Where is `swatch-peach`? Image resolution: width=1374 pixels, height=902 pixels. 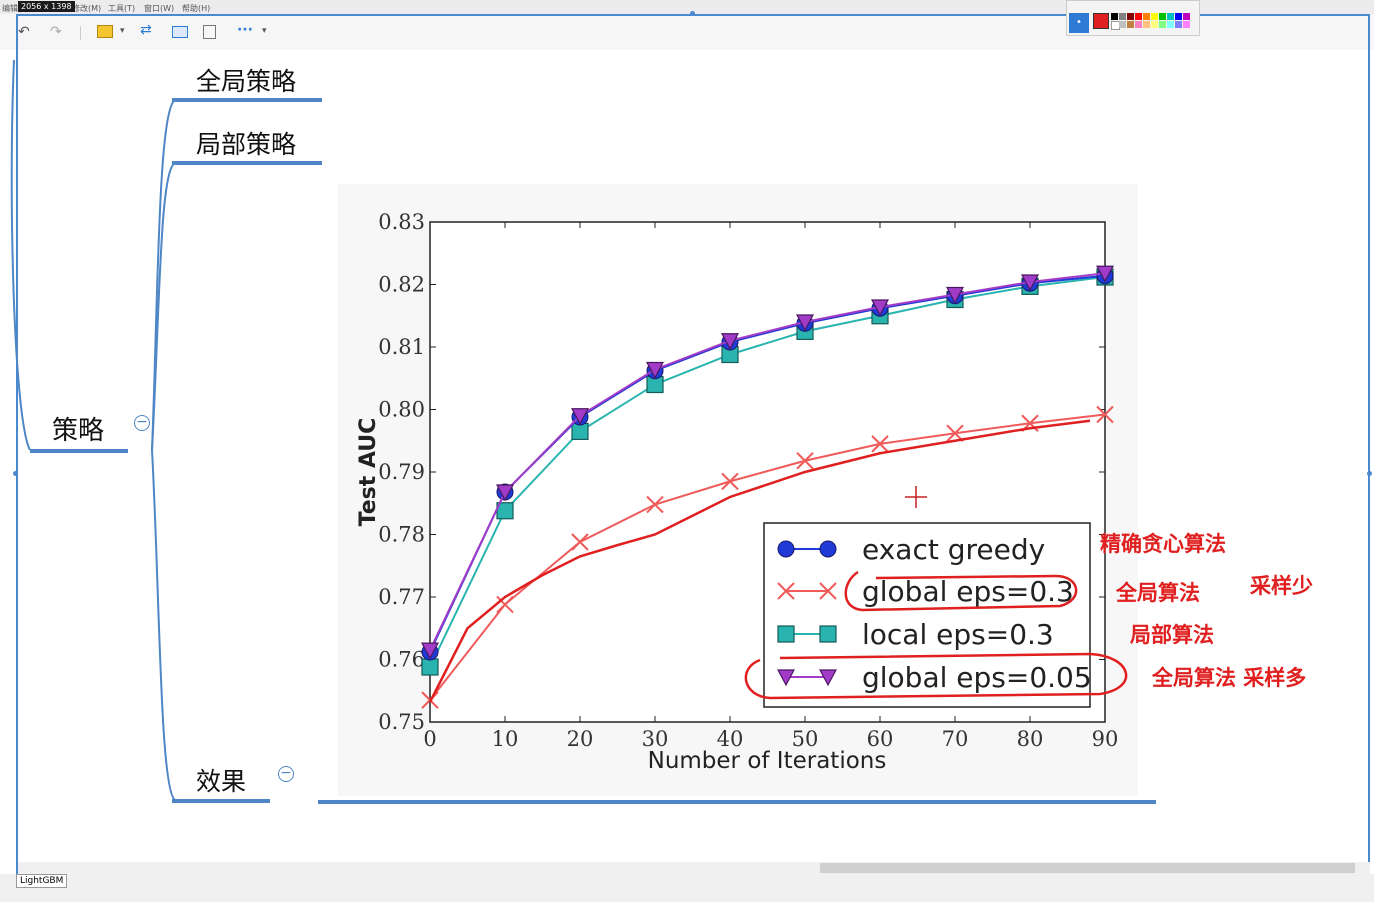
swatch-peach is located at coordinates (1146, 24).